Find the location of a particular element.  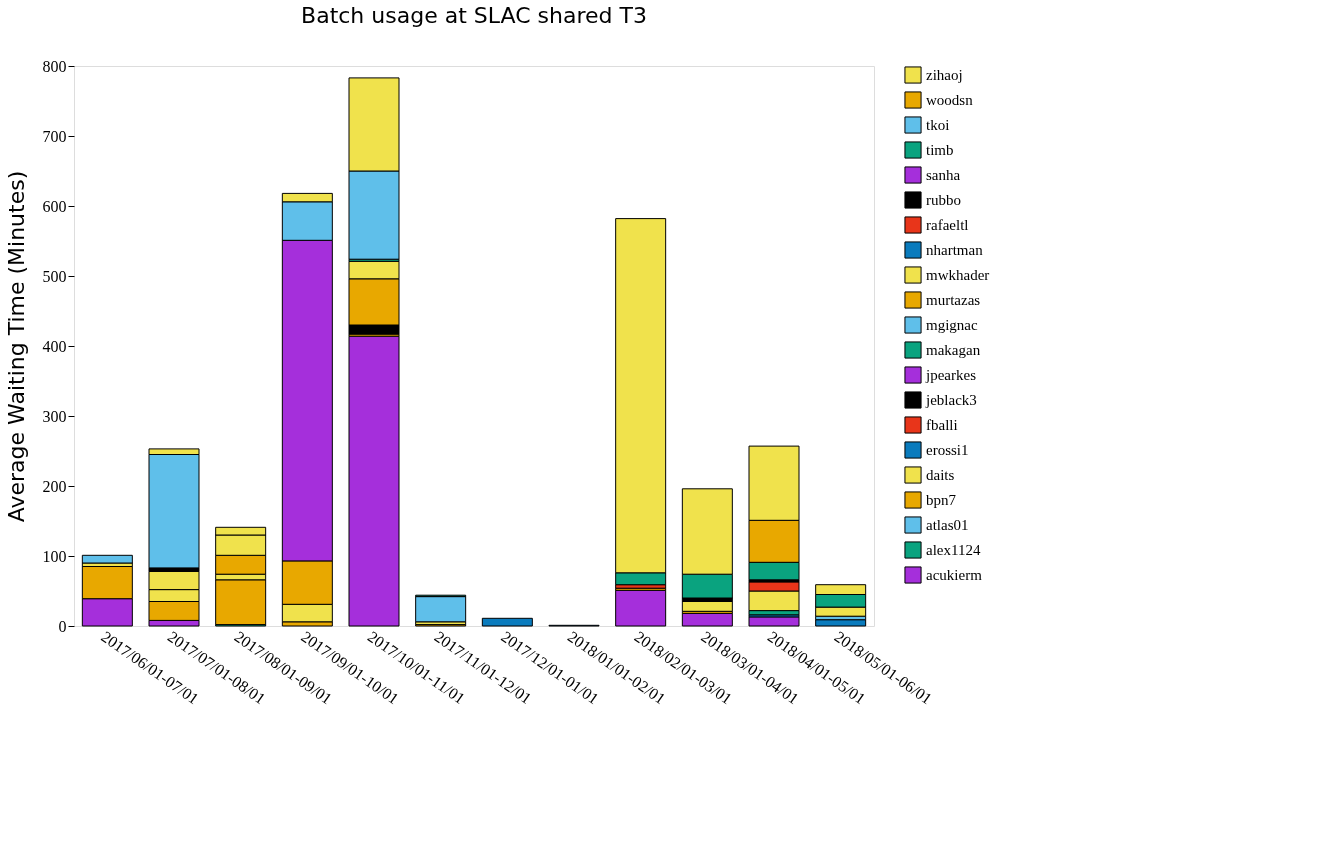

legend-label: rubbo is located at coordinates (943, 200).